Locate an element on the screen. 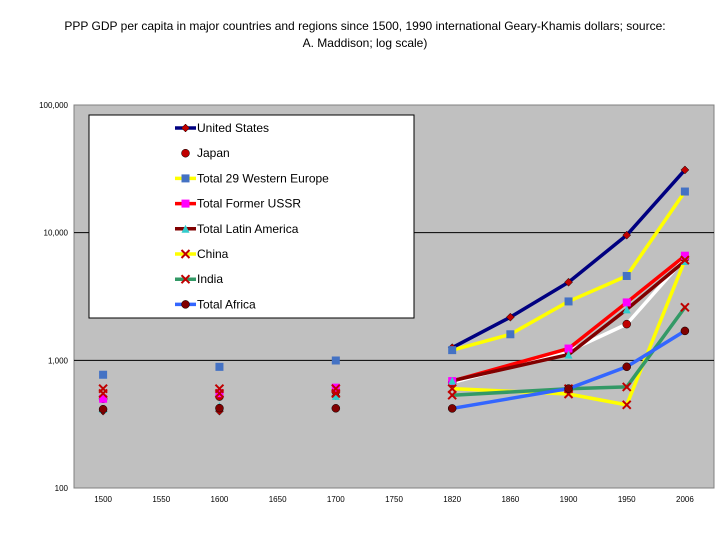 The image size is (720, 540). x-tick-label: 1650 is located at coordinates (278, 499).